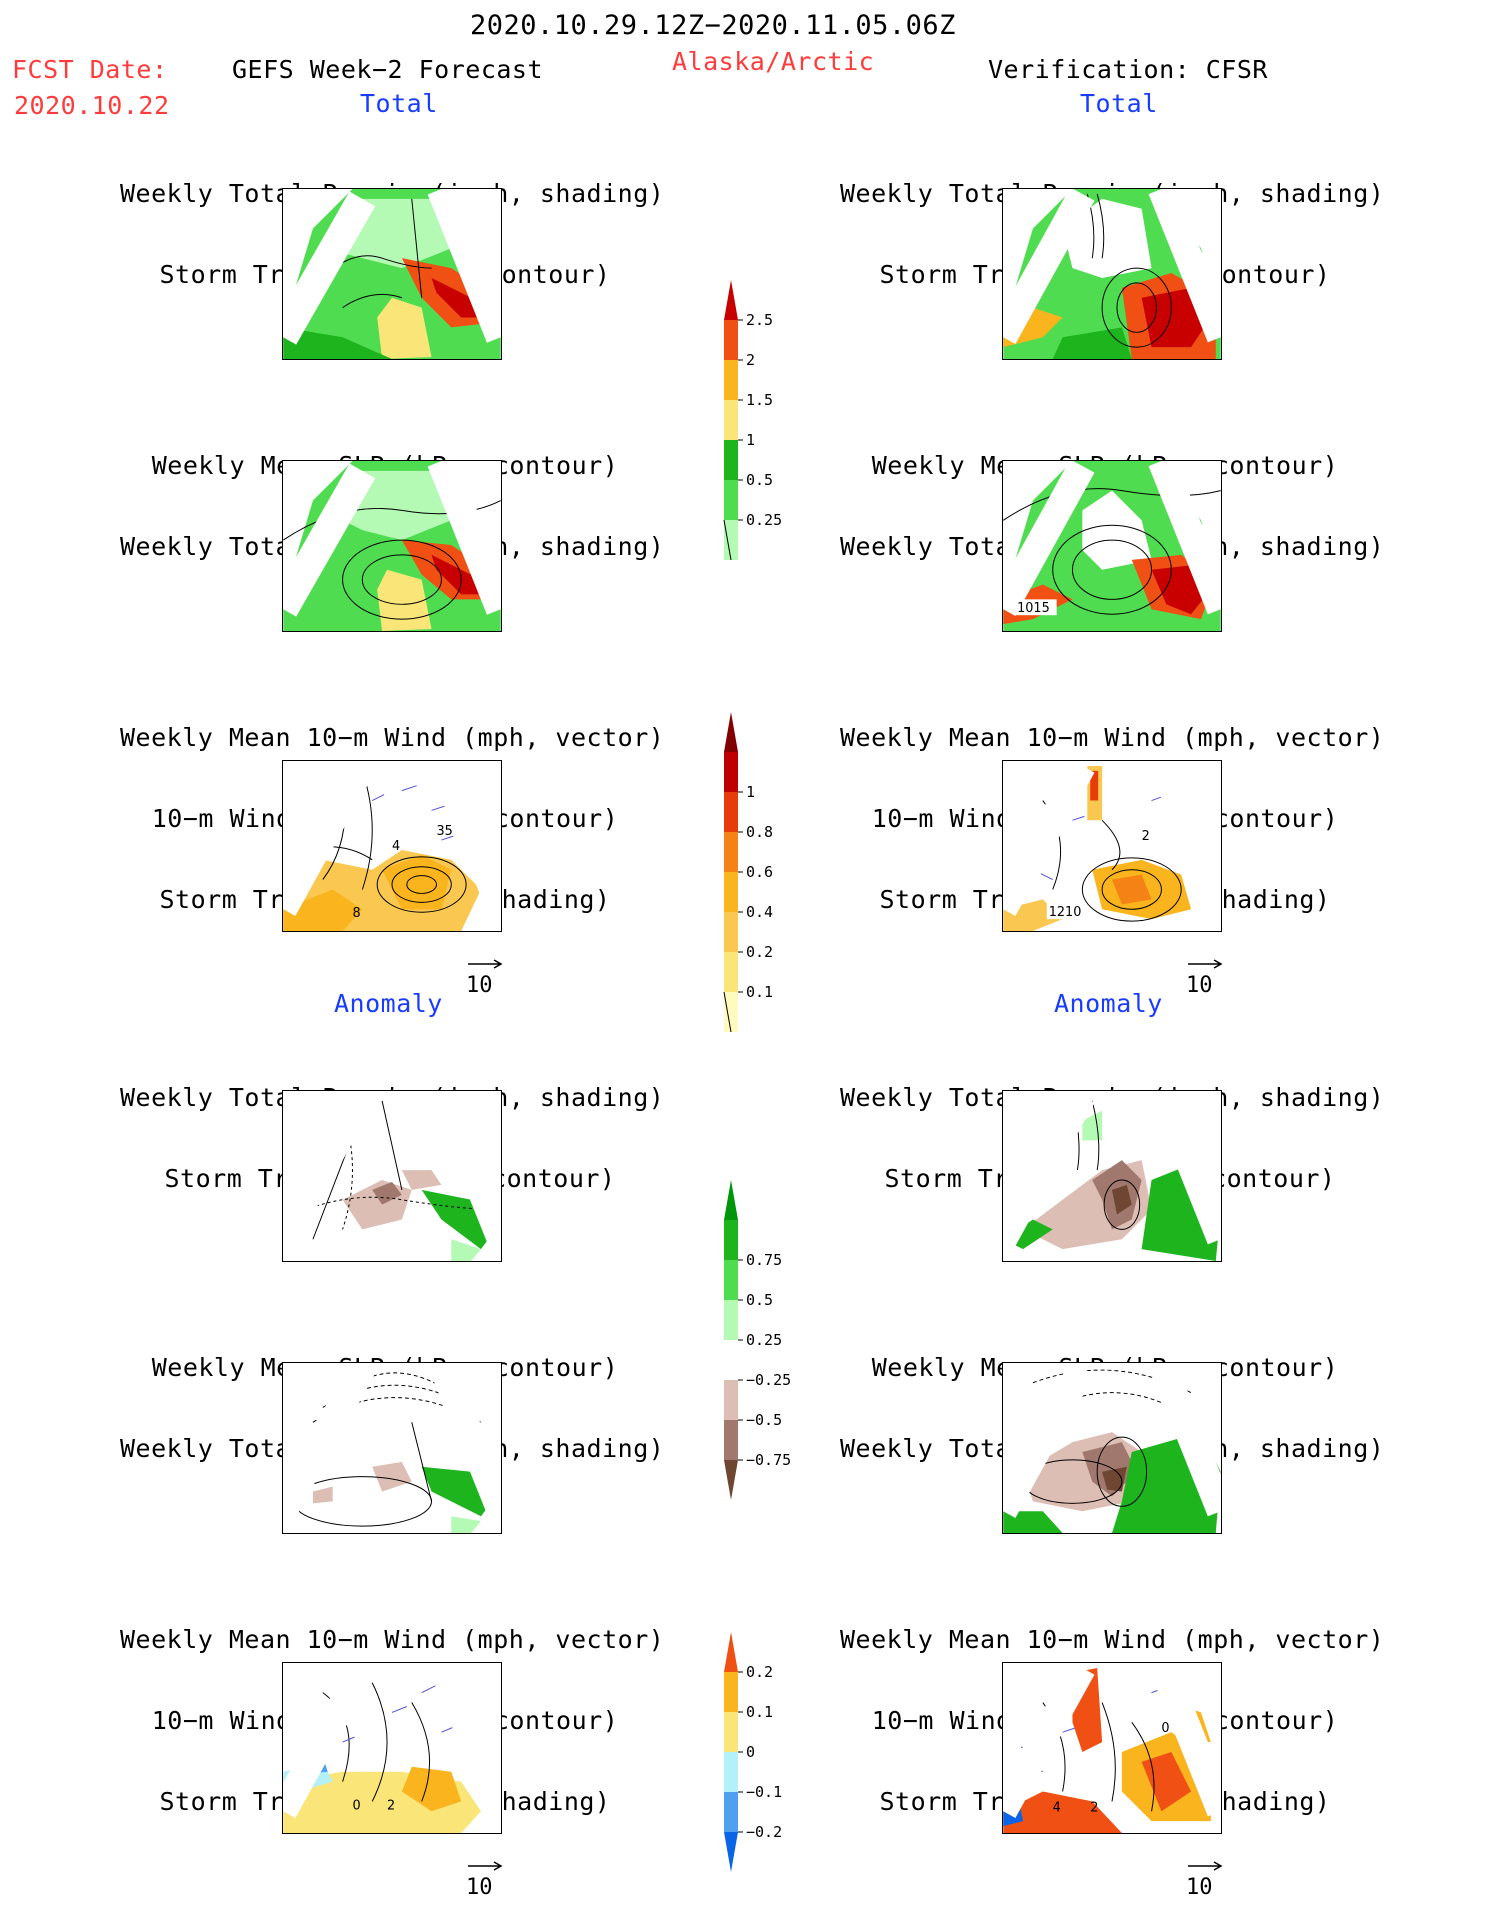 This screenshot has height=1925, width=1487. What do you see at coordinates (759, 872) in the screenshot?
I see `colorbar-tick-label: 0.6` at bounding box center [759, 872].